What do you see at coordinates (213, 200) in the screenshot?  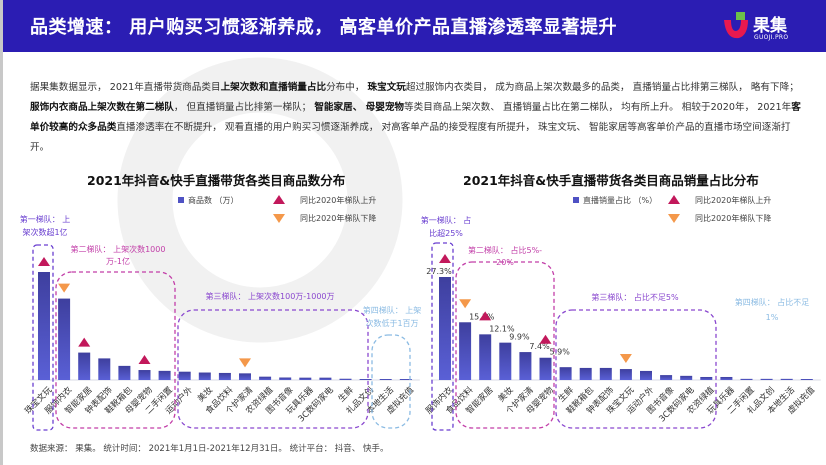 I see `legend-series-label: 商品数 （万）` at bounding box center [213, 200].